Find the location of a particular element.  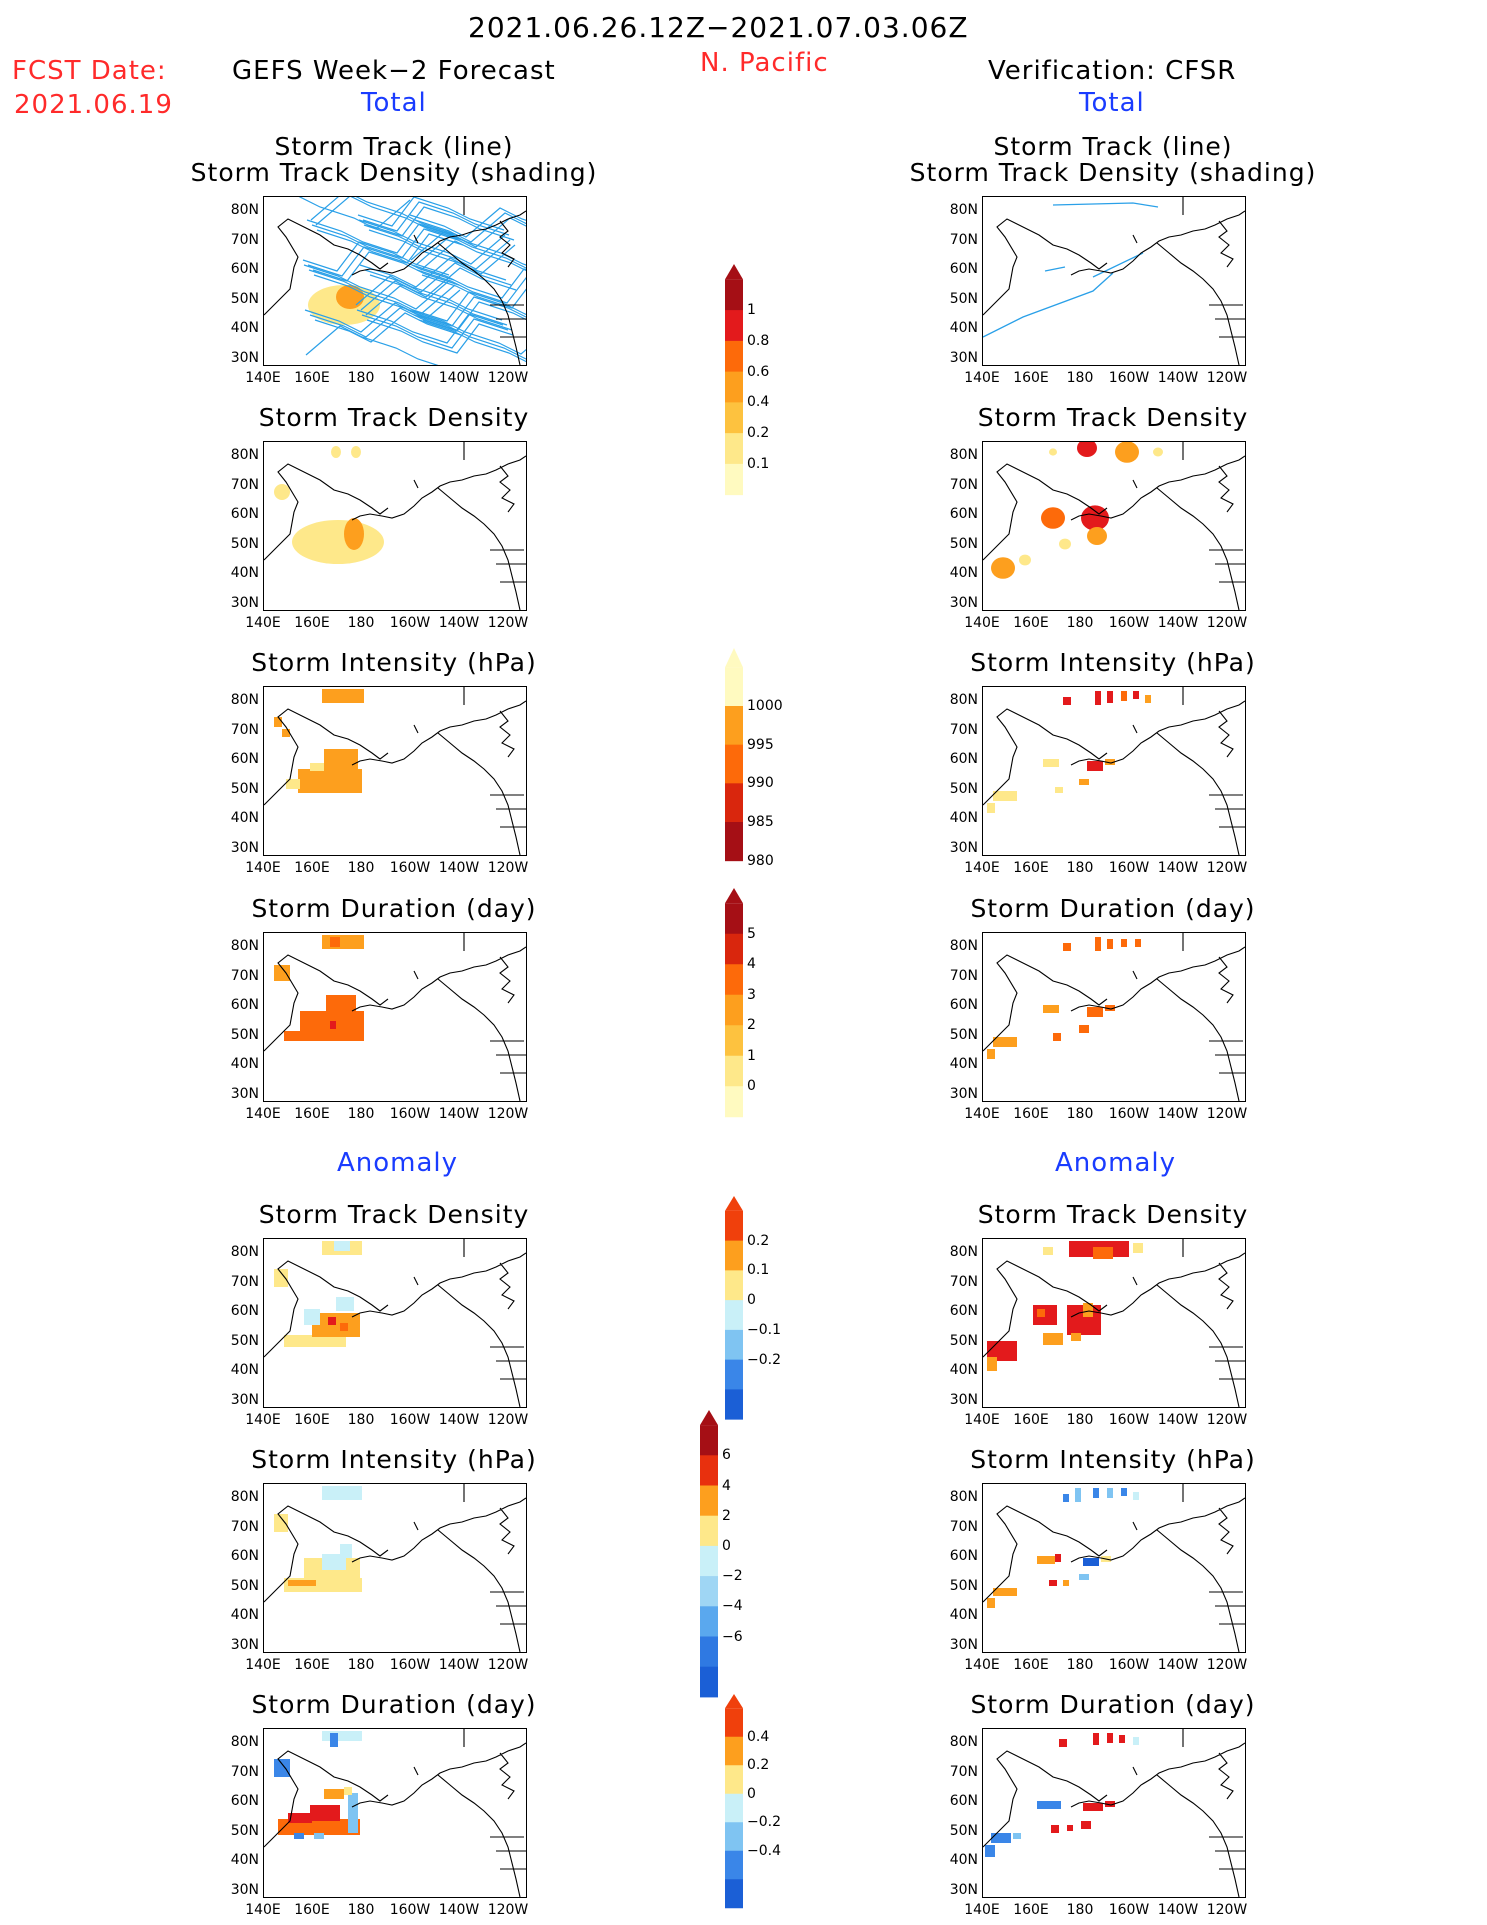

fcst-label: FCST Date: is located at coordinates (89, 71).